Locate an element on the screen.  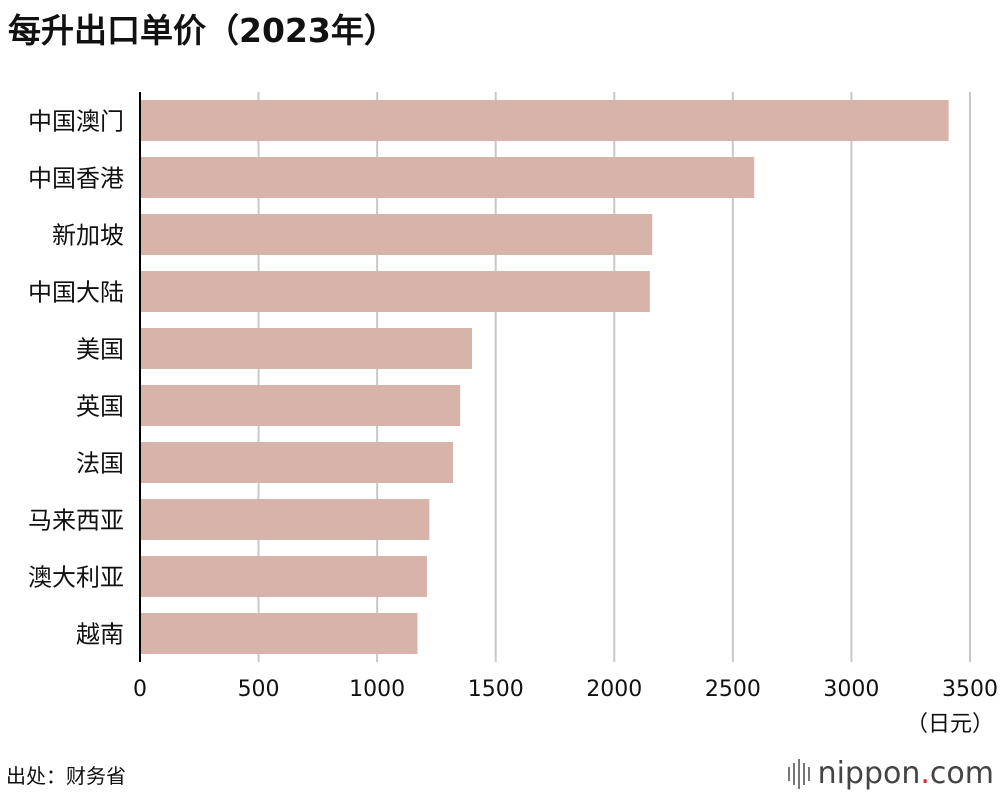
x-tick-label: 2000 is located at coordinates (614, 689).